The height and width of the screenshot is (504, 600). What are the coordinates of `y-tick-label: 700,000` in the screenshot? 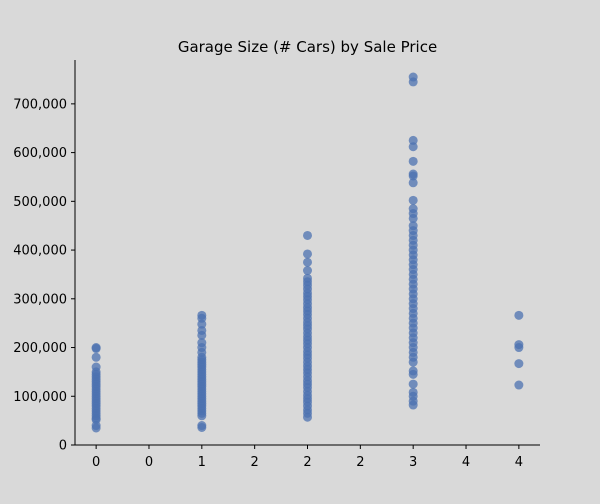 It's located at (40, 104).